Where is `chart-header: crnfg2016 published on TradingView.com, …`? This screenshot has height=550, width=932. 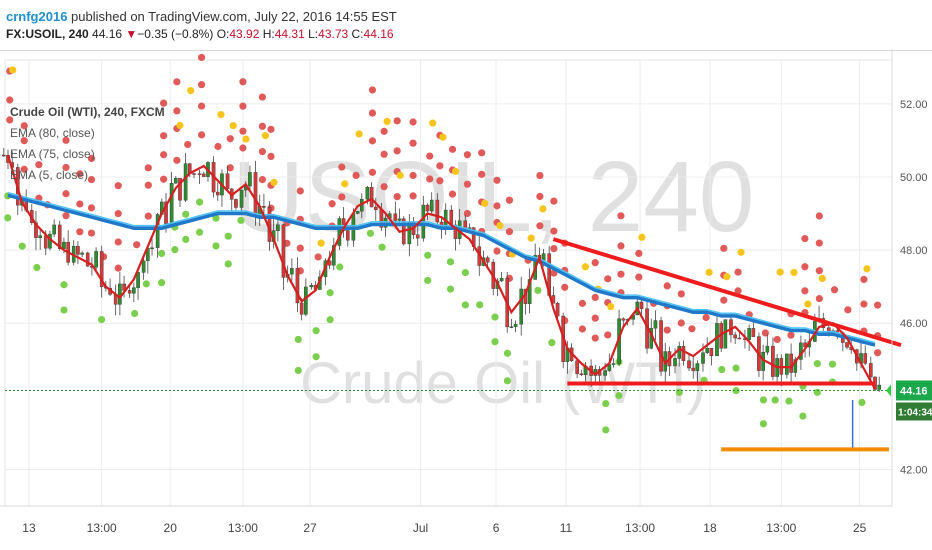 chart-header: crnfg2016 published on TradingView.com, … is located at coordinates (466, 22).